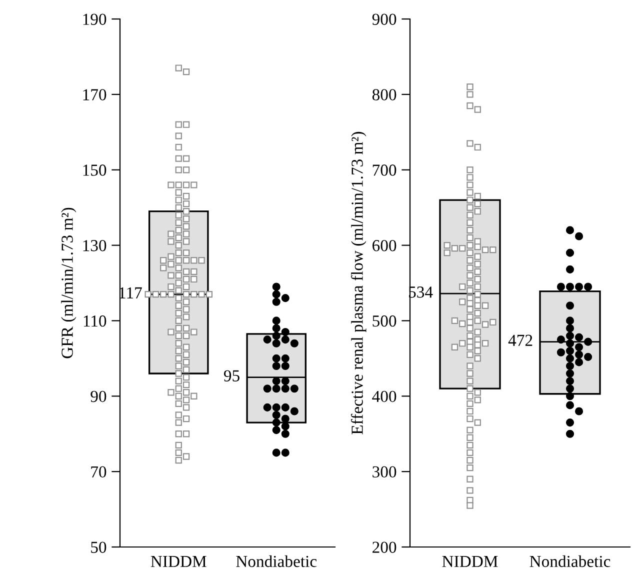  I want to click on y-tick-label: 190, so click(94, 19).